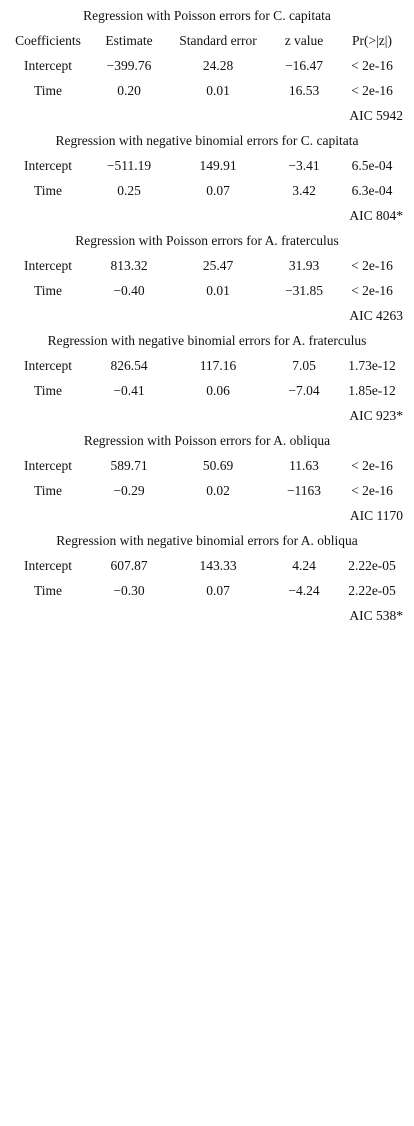 The width and height of the screenshot is (414, 1126). What do you see at coordinates (304, 90) in the screenshot?
I see `table-cell: 16.53` at bounding box center [304, 90].